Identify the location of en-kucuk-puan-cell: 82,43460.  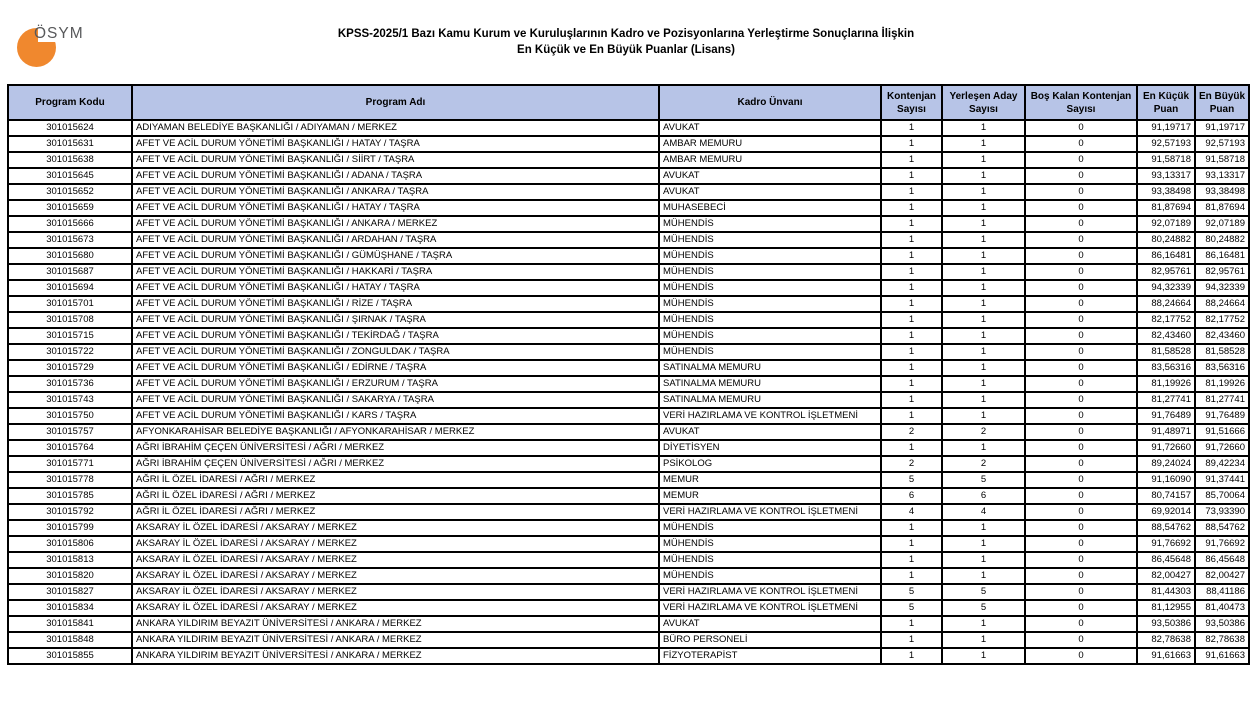
(1166, 336).